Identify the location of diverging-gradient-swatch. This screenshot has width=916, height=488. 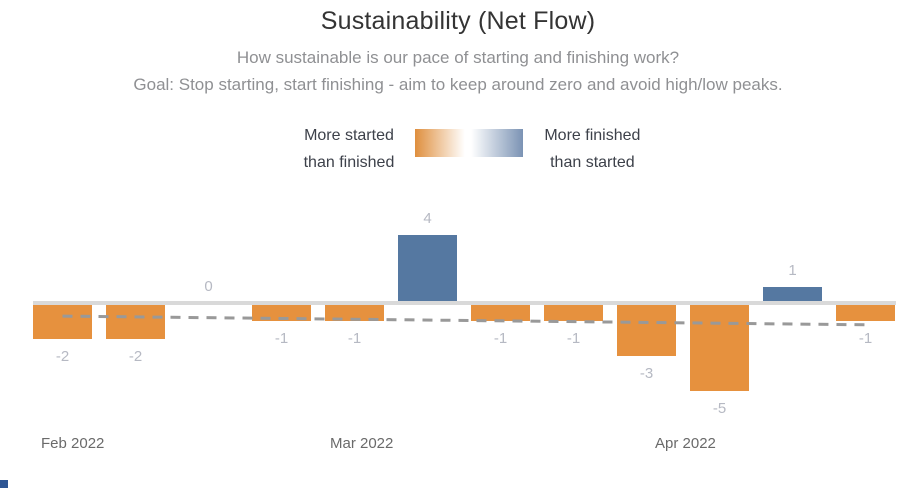
(469, 143).